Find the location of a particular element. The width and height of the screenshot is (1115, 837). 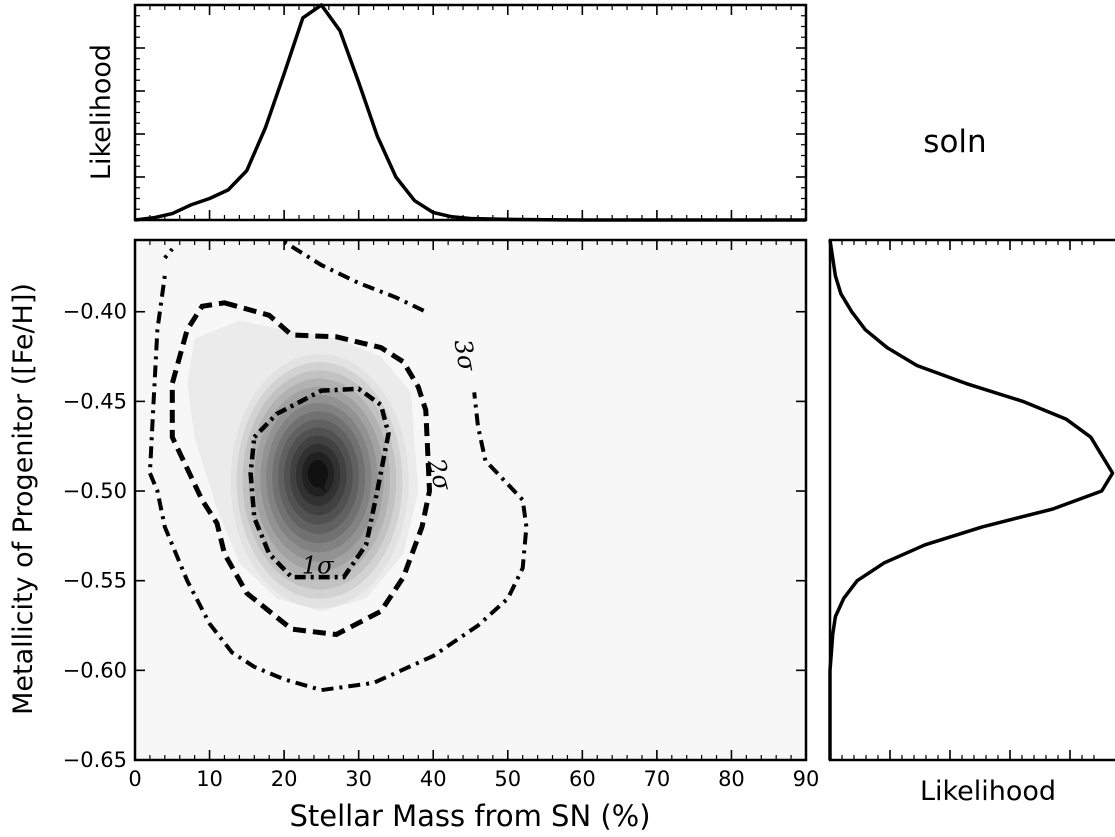

x-tick-label: 50 is located at coordinates (507, 779).